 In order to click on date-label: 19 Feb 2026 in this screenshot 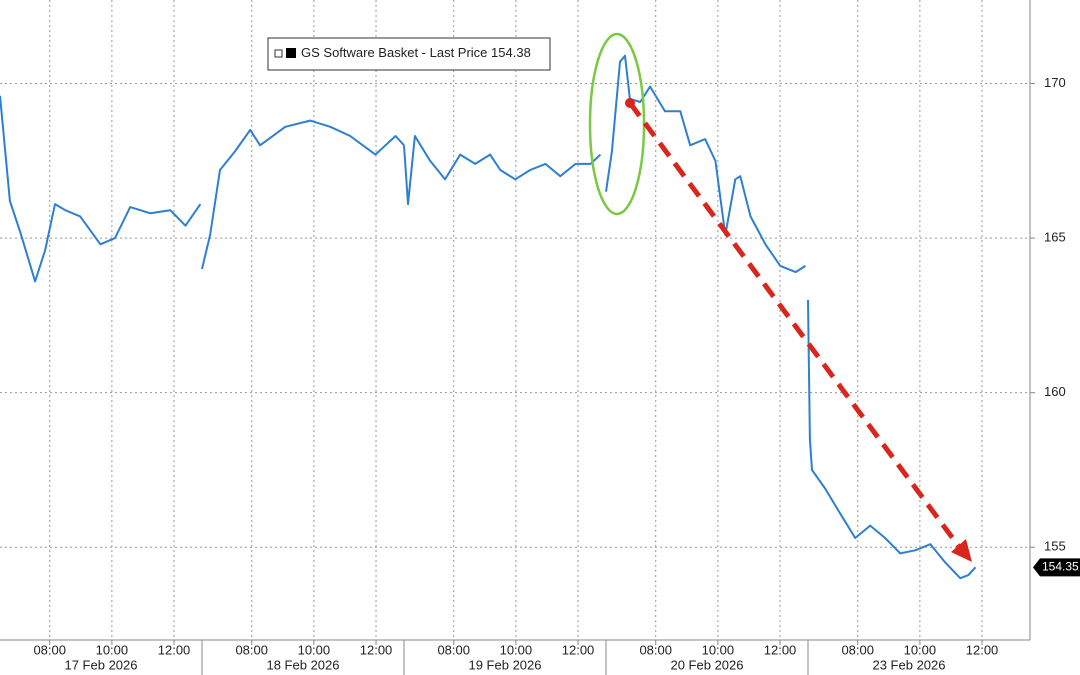, I will do `click(504, 664)`.